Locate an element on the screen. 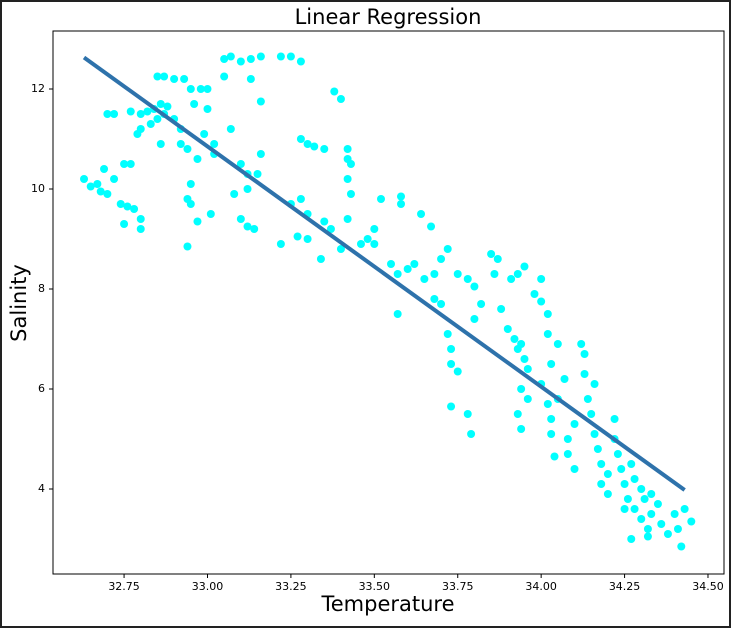 This screenshot has height=628, width=731. y-tick-label: 4 is located at coordinates (41, 488).